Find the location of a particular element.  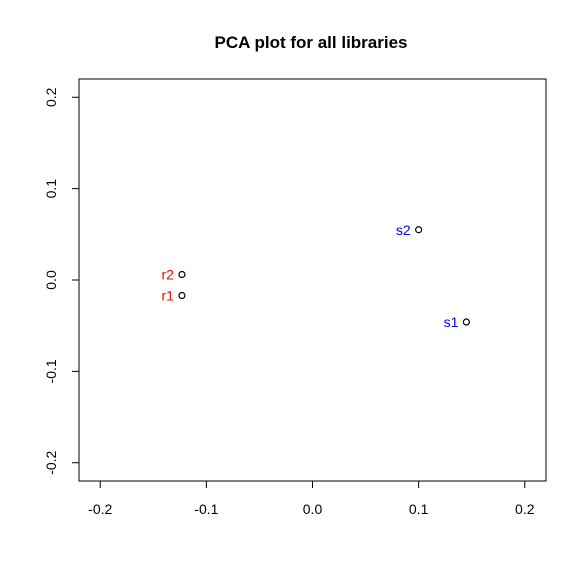

y-tick-label: 0.1 is located at coordinates (51, 189).